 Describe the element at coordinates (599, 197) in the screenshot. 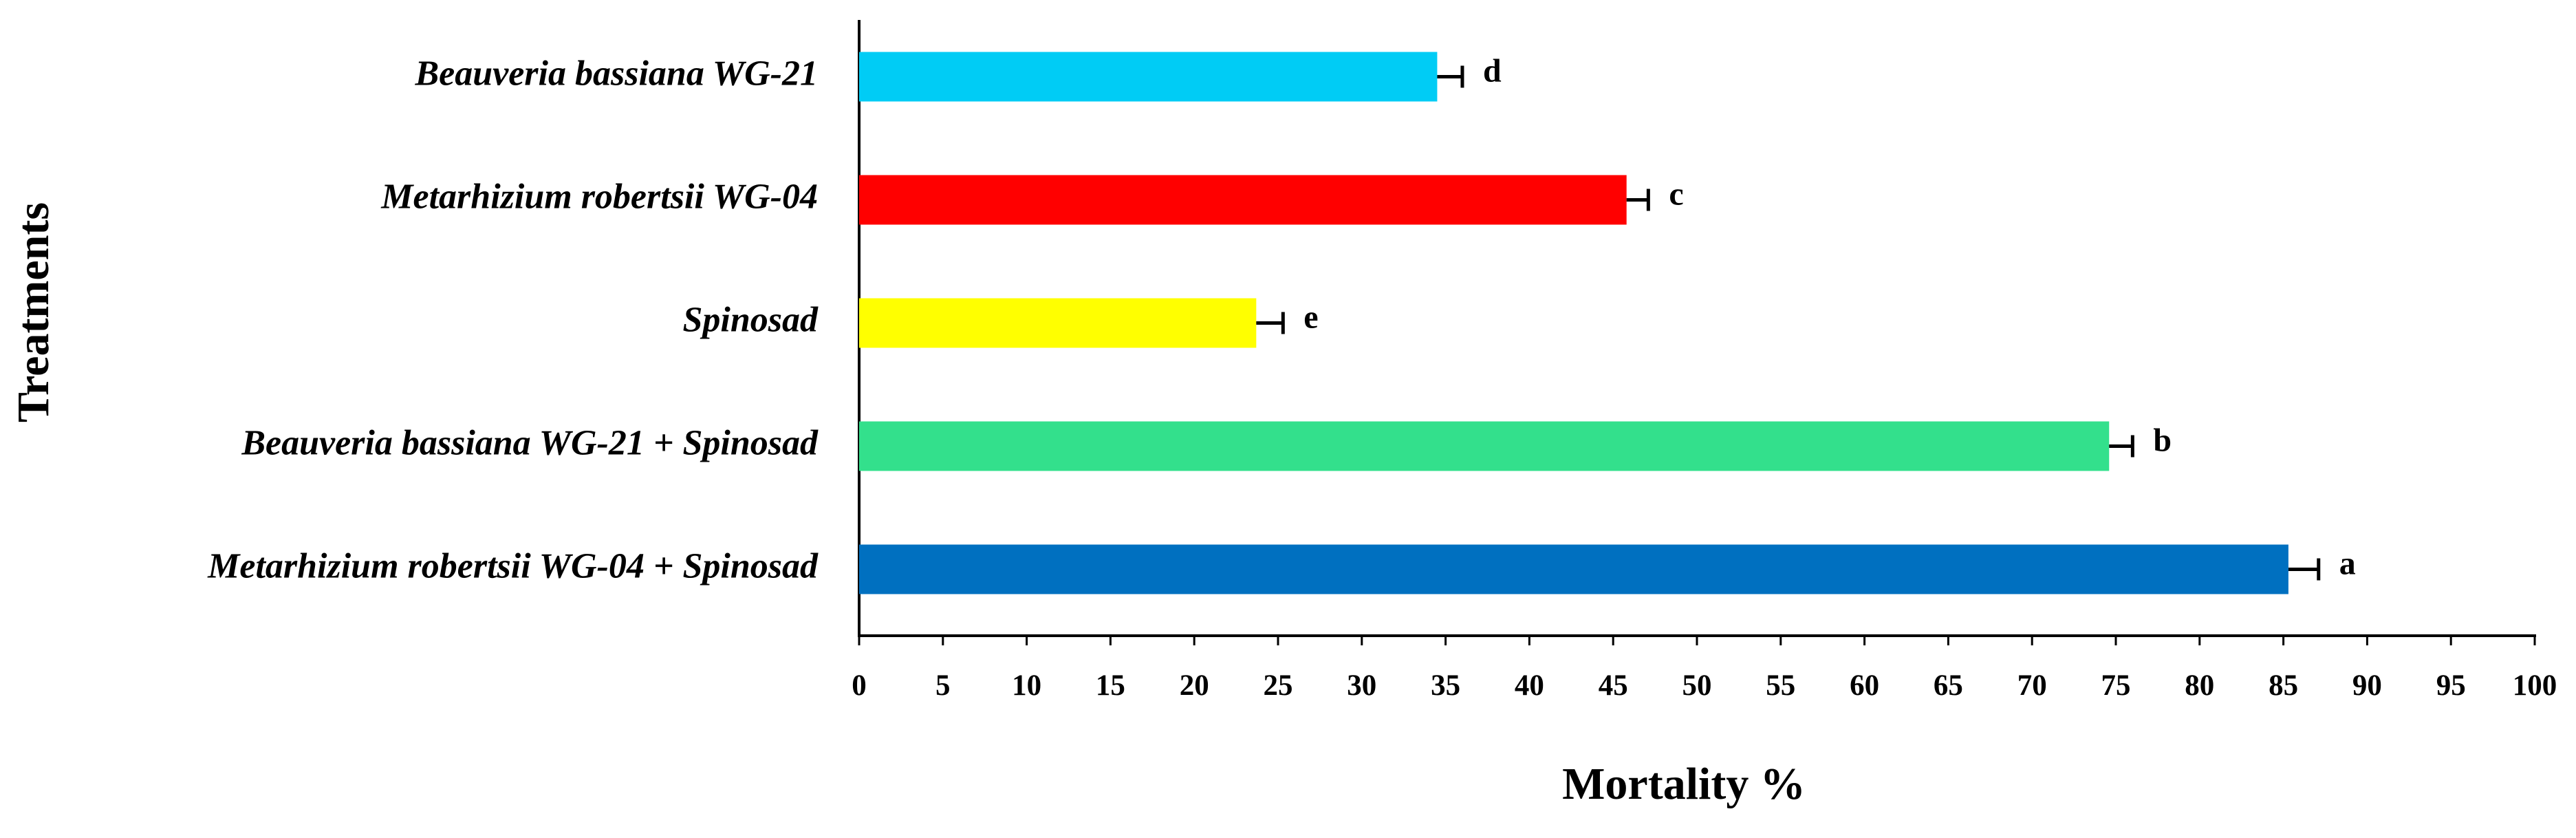

I see `y-tick-label: Metarhizium robertsii WG-04` at that location.